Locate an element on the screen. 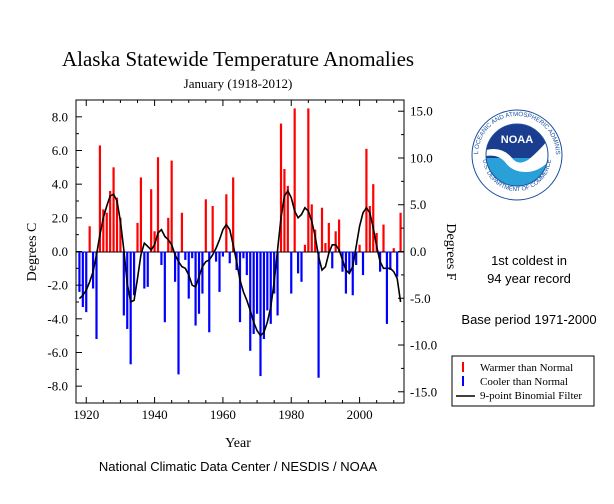 Image resolution: width=614 pixels, height=504 pixels. gull-icon is located at coordinates (517, 156).